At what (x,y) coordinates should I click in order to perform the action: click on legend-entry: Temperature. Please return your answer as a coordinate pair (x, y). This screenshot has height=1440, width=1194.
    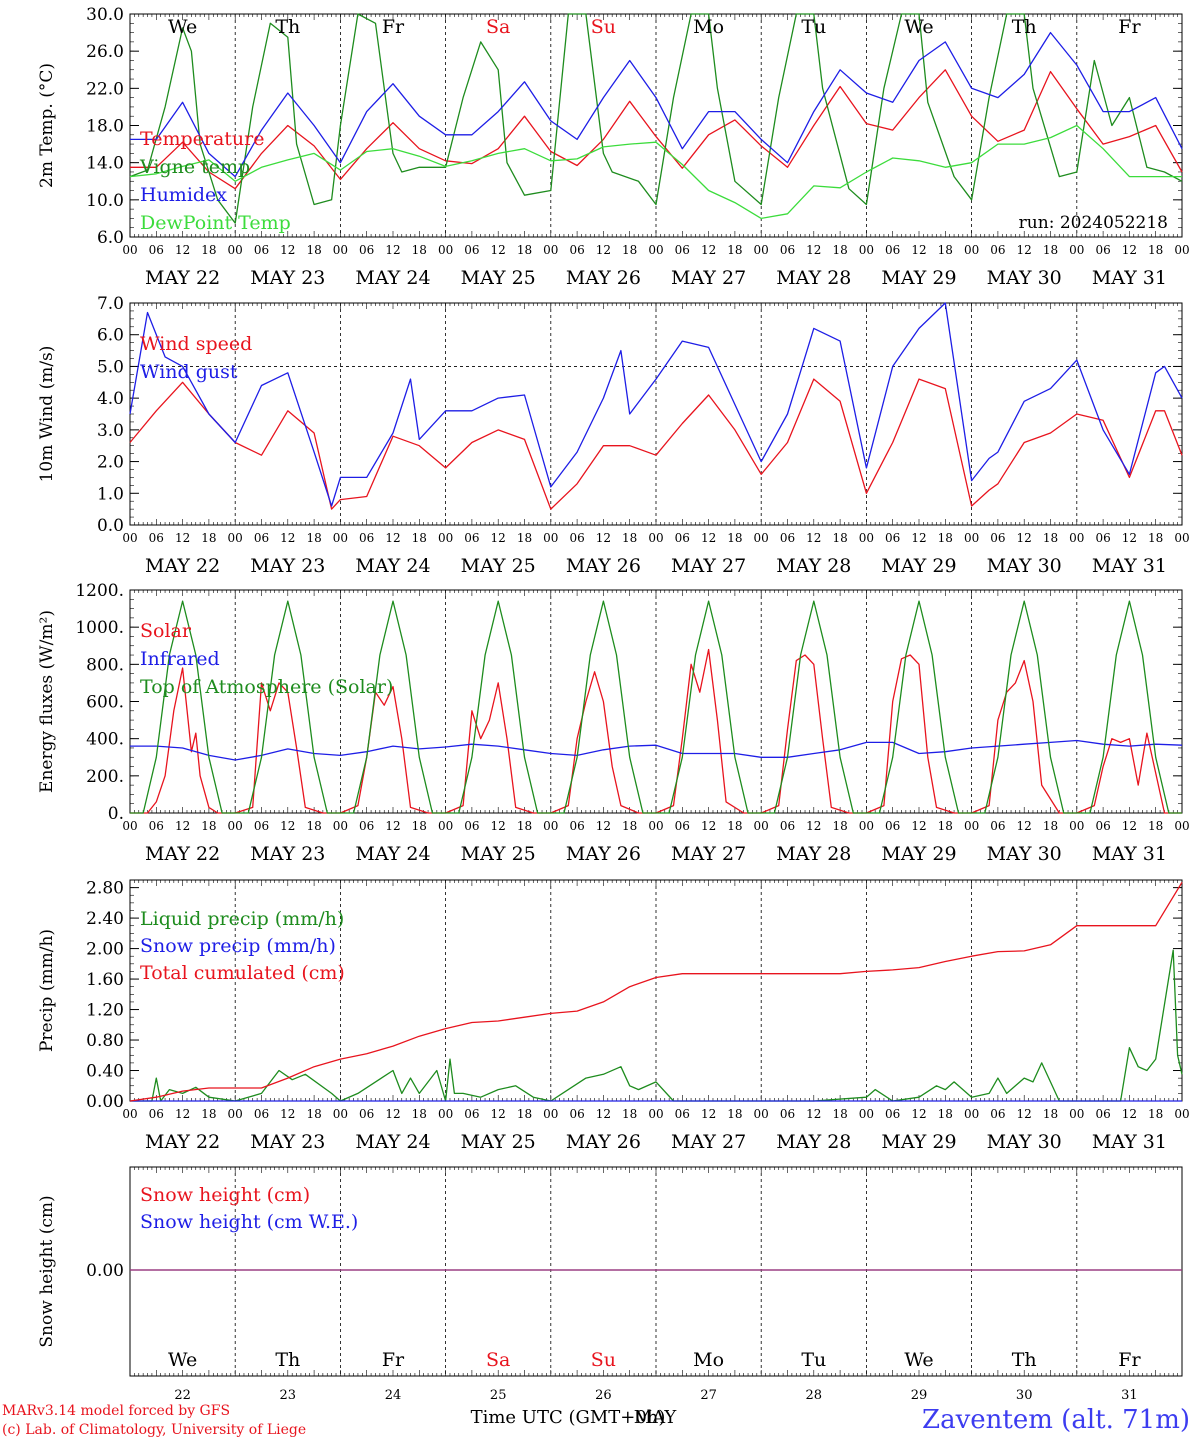
    Looking at the image, I should click on (202, 139).